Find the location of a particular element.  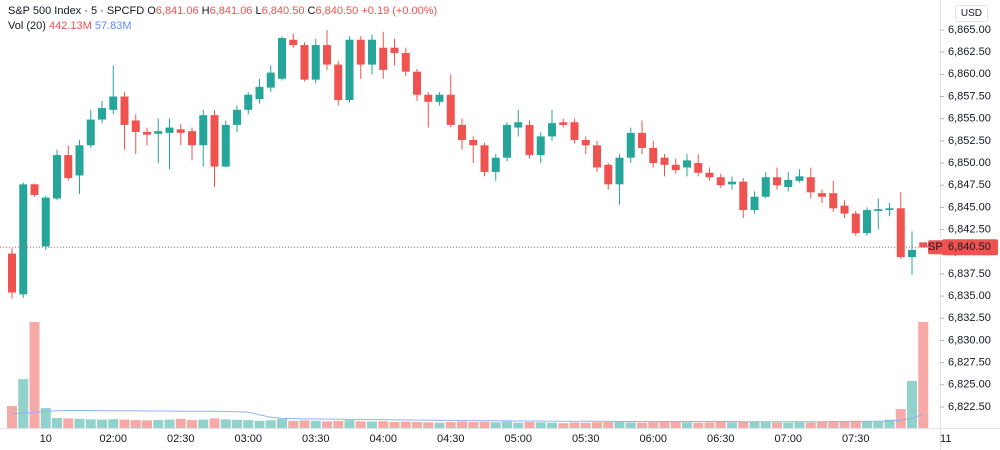

x-tick-label: 04:30 is located at coordinates (451, 439).